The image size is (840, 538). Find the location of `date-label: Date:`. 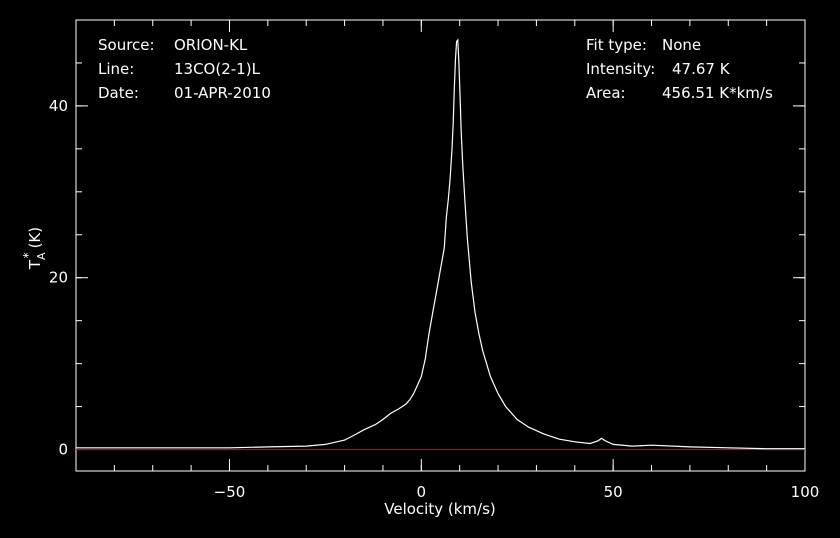

date-label: Date: is located at coordinates (118, 93).